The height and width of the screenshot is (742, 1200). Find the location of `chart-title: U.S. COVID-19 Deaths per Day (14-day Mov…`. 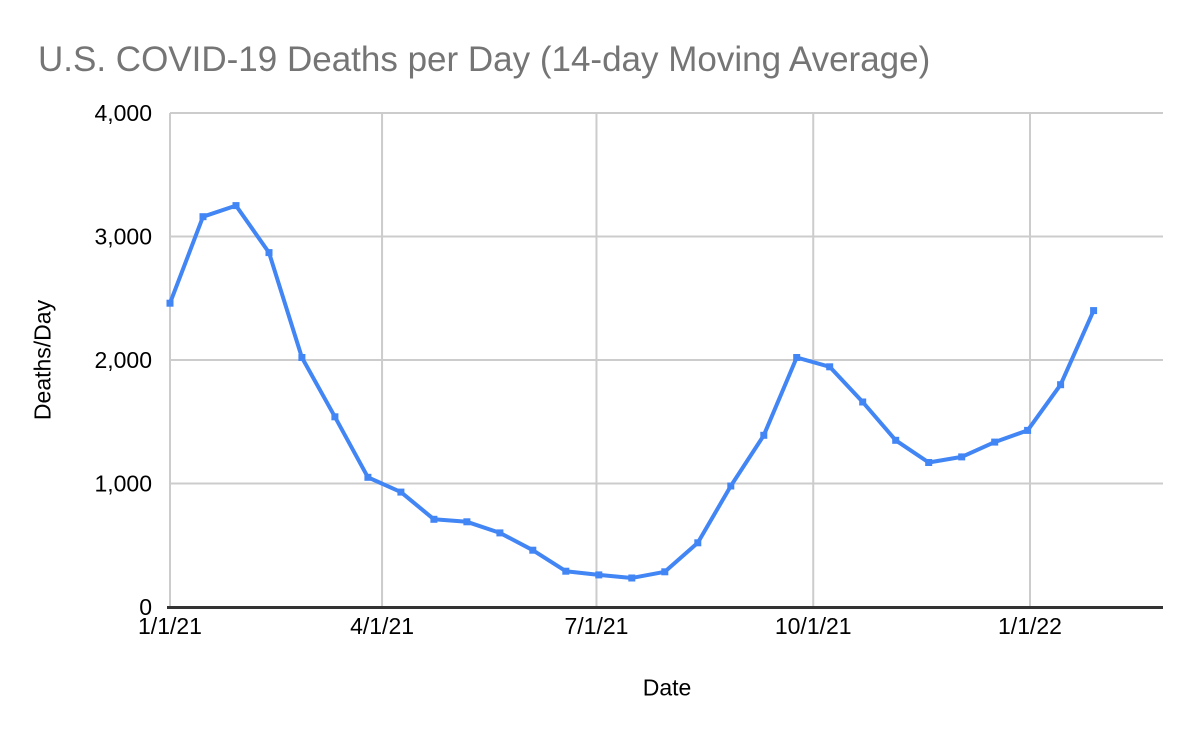

chart-title: U.S. COVID-19 Deaths per Day (14-day Mov… is located at coordinates (484, 59).